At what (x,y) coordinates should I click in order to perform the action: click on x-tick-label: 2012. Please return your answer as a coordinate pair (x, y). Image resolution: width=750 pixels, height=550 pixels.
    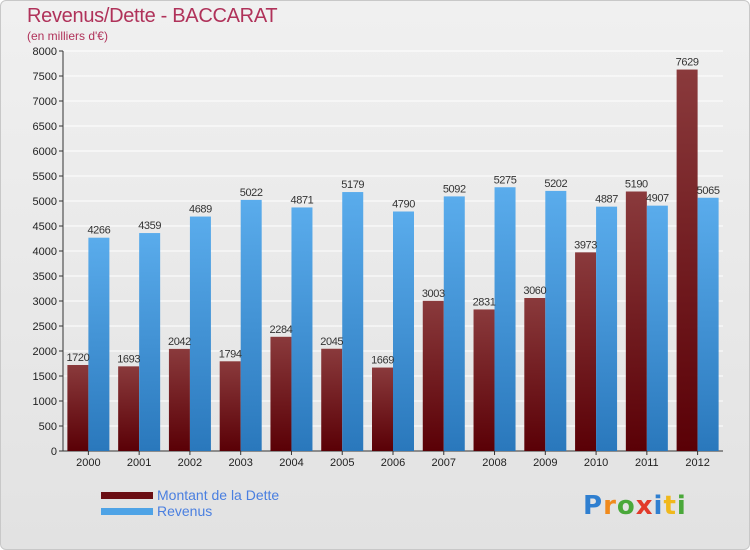
    Looking at the image, I should click on (697, 463).